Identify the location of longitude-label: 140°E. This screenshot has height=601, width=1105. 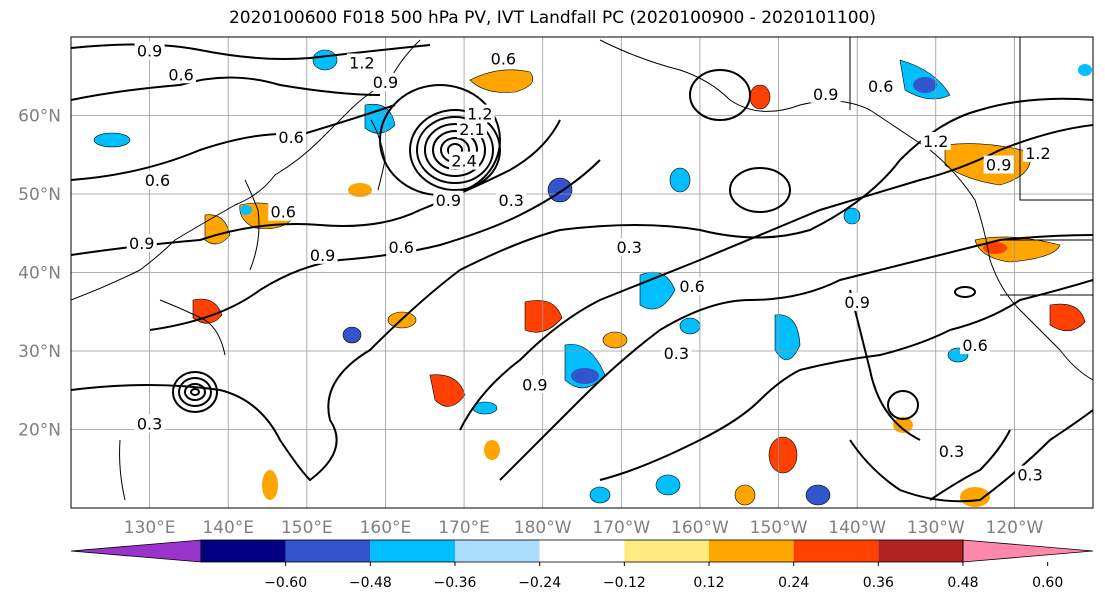
(228, 528).